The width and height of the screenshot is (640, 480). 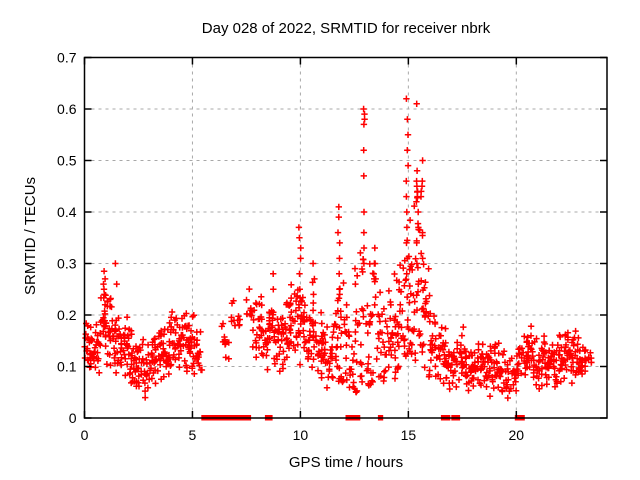 I want to click on x-tick-label: 10, so click(x=301, y=435).